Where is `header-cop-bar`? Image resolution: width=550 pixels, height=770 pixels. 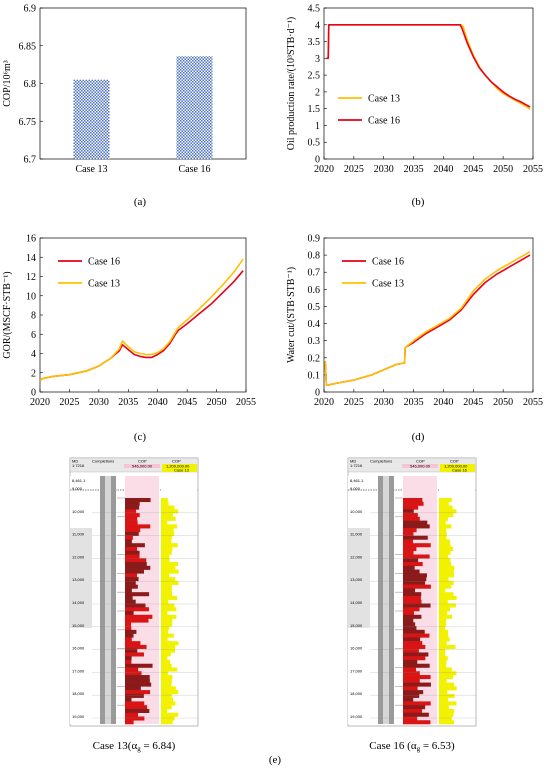 header-cop-bar is located at coordinates (420, 466).